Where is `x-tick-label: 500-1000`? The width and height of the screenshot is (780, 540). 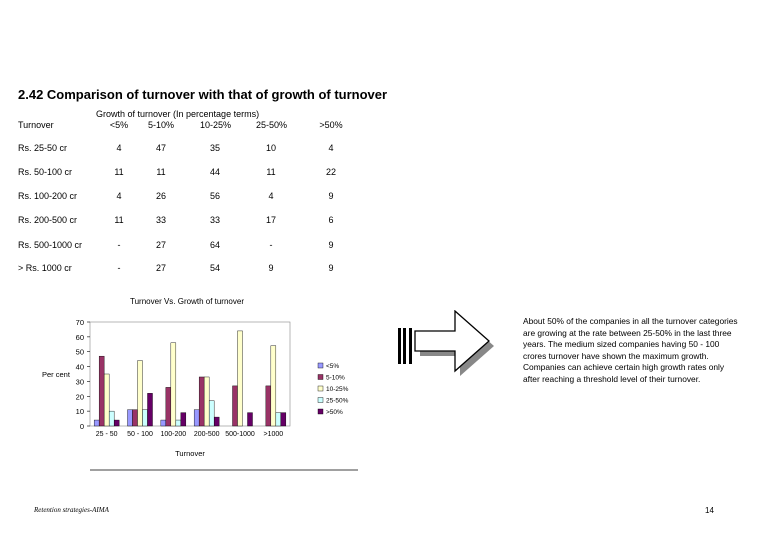
x-tick-label: 500-1000 is located at coordinates (240, 434).